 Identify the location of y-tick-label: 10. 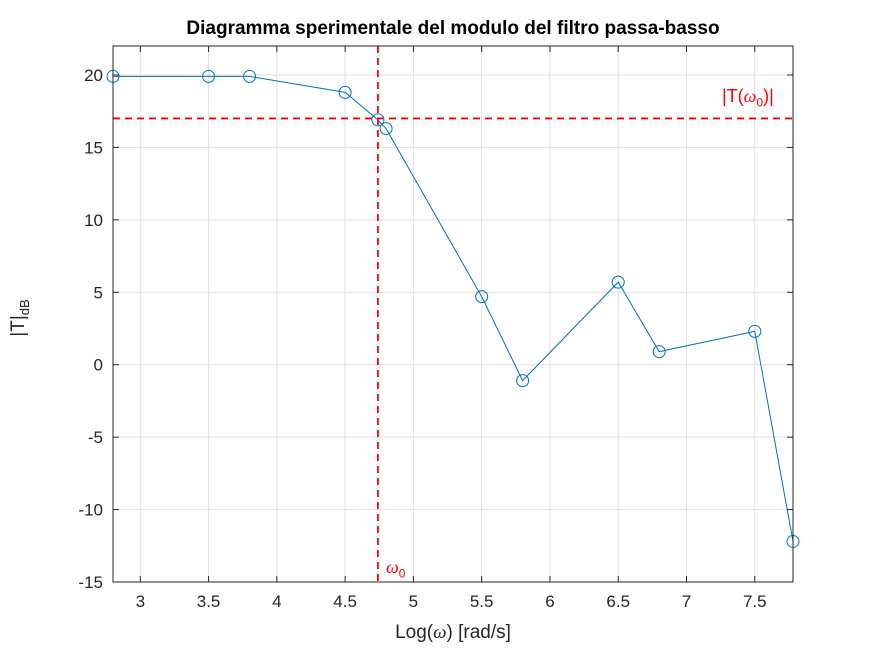
(93, 220).